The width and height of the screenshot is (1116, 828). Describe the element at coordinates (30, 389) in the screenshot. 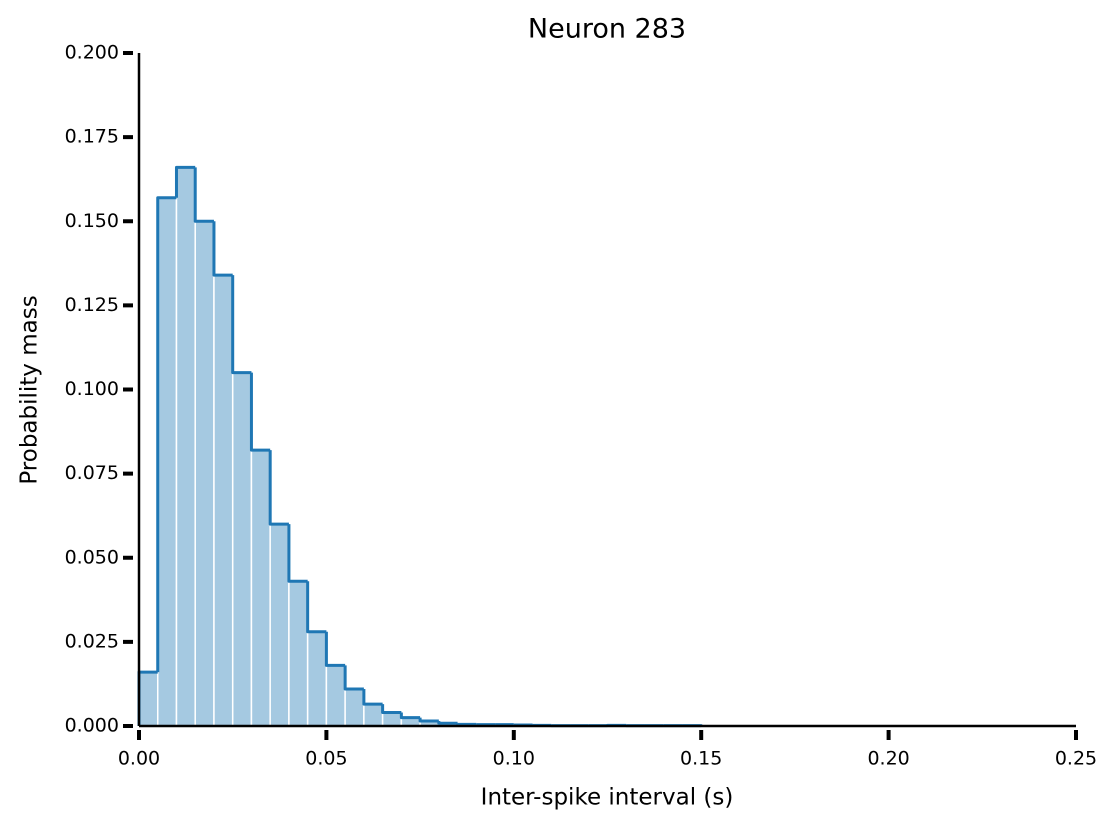

I see `y-axis-label: Probability mass` at that location.